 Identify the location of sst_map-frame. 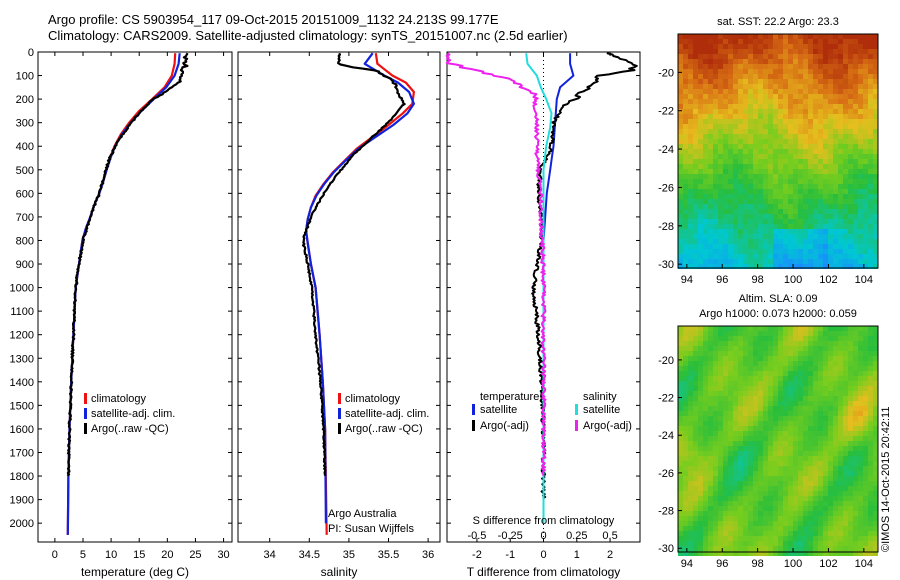
(778, 151).